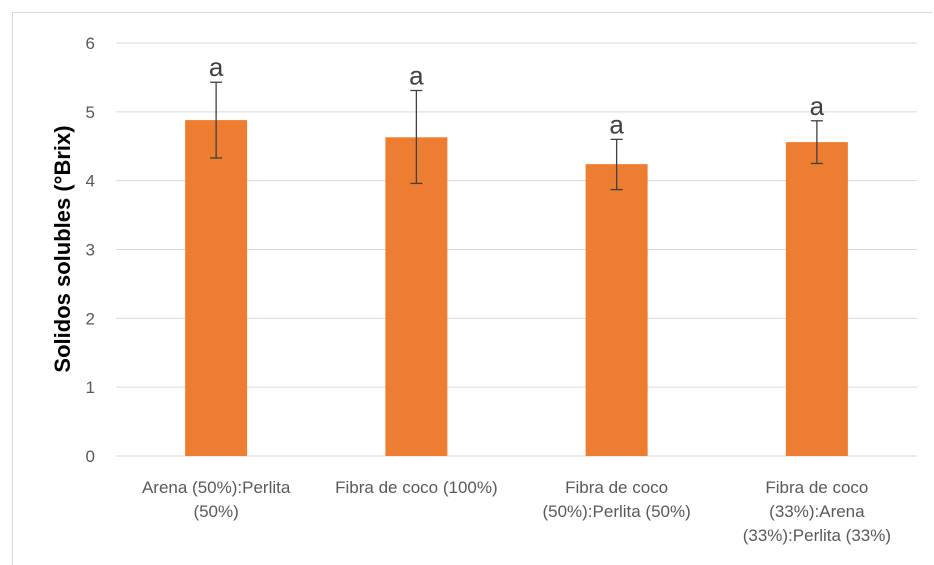  I want to click on x-category-label-line: Arena (50%):Perlita, so click(216, 487).